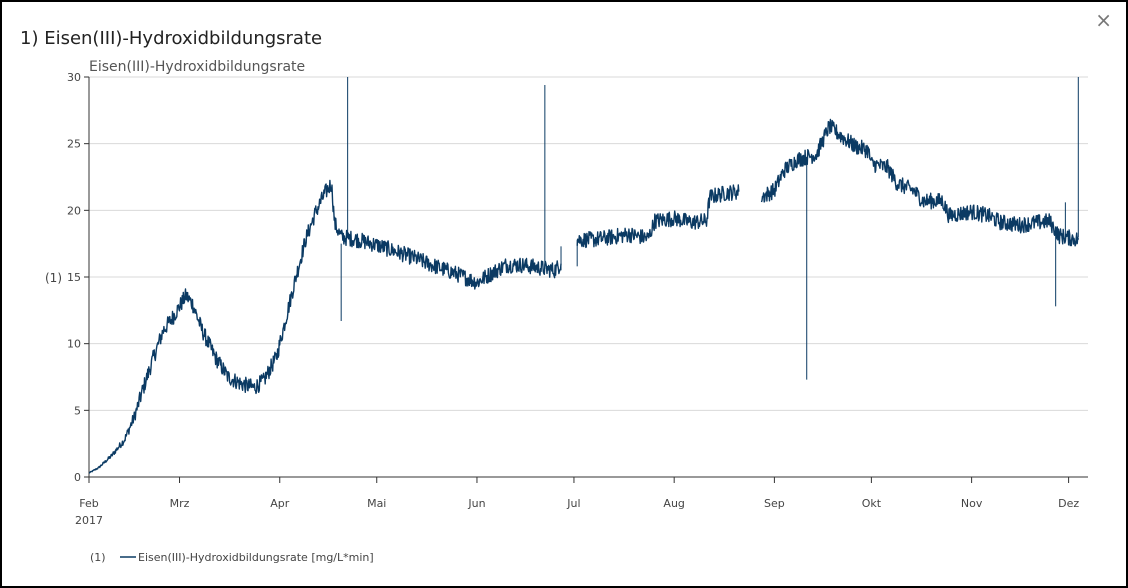 The image size is (1128, 588). What do you see at coordinates (74, 144) in the screenshot?
I see `y-tick-label: 25` at bounding box center [74, 144].